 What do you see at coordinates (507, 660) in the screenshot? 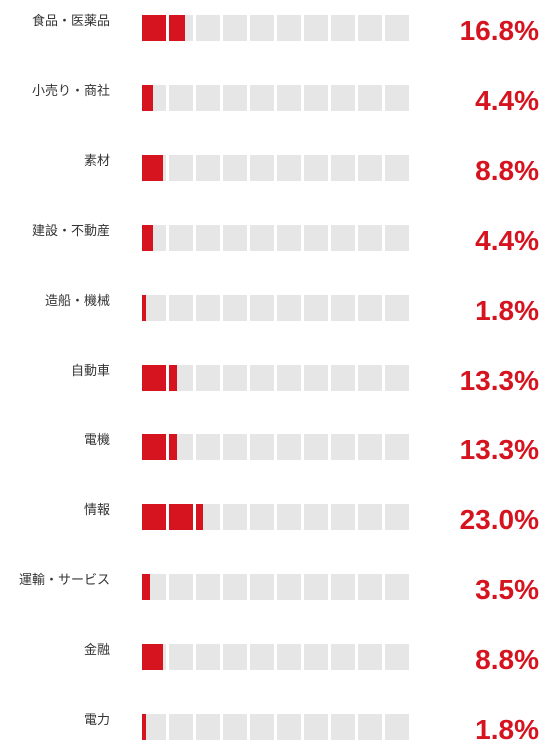
I see `value-label: 8.8%` at bounding box center [507, 660].